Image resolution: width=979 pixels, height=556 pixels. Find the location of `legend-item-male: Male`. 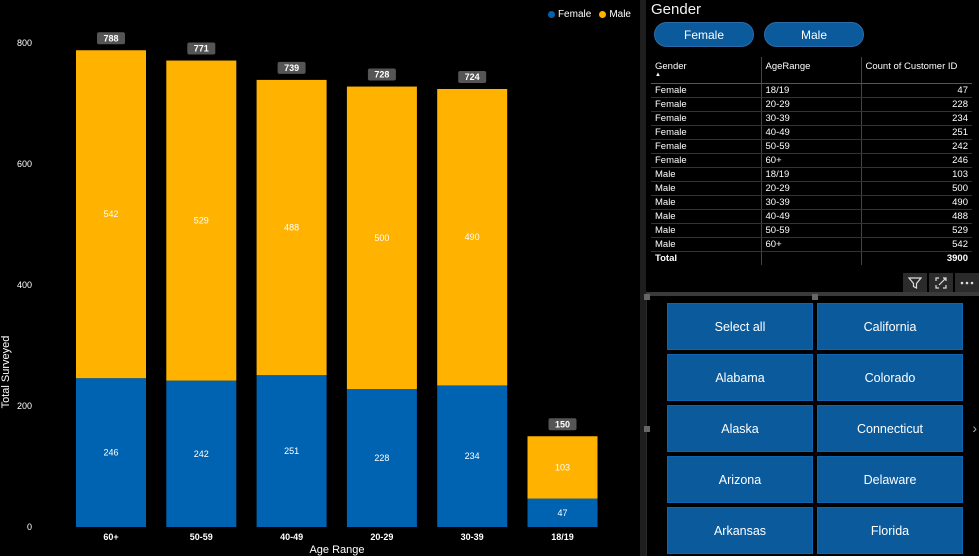

legend-item-male: Male is located at coordinates (615, 14).